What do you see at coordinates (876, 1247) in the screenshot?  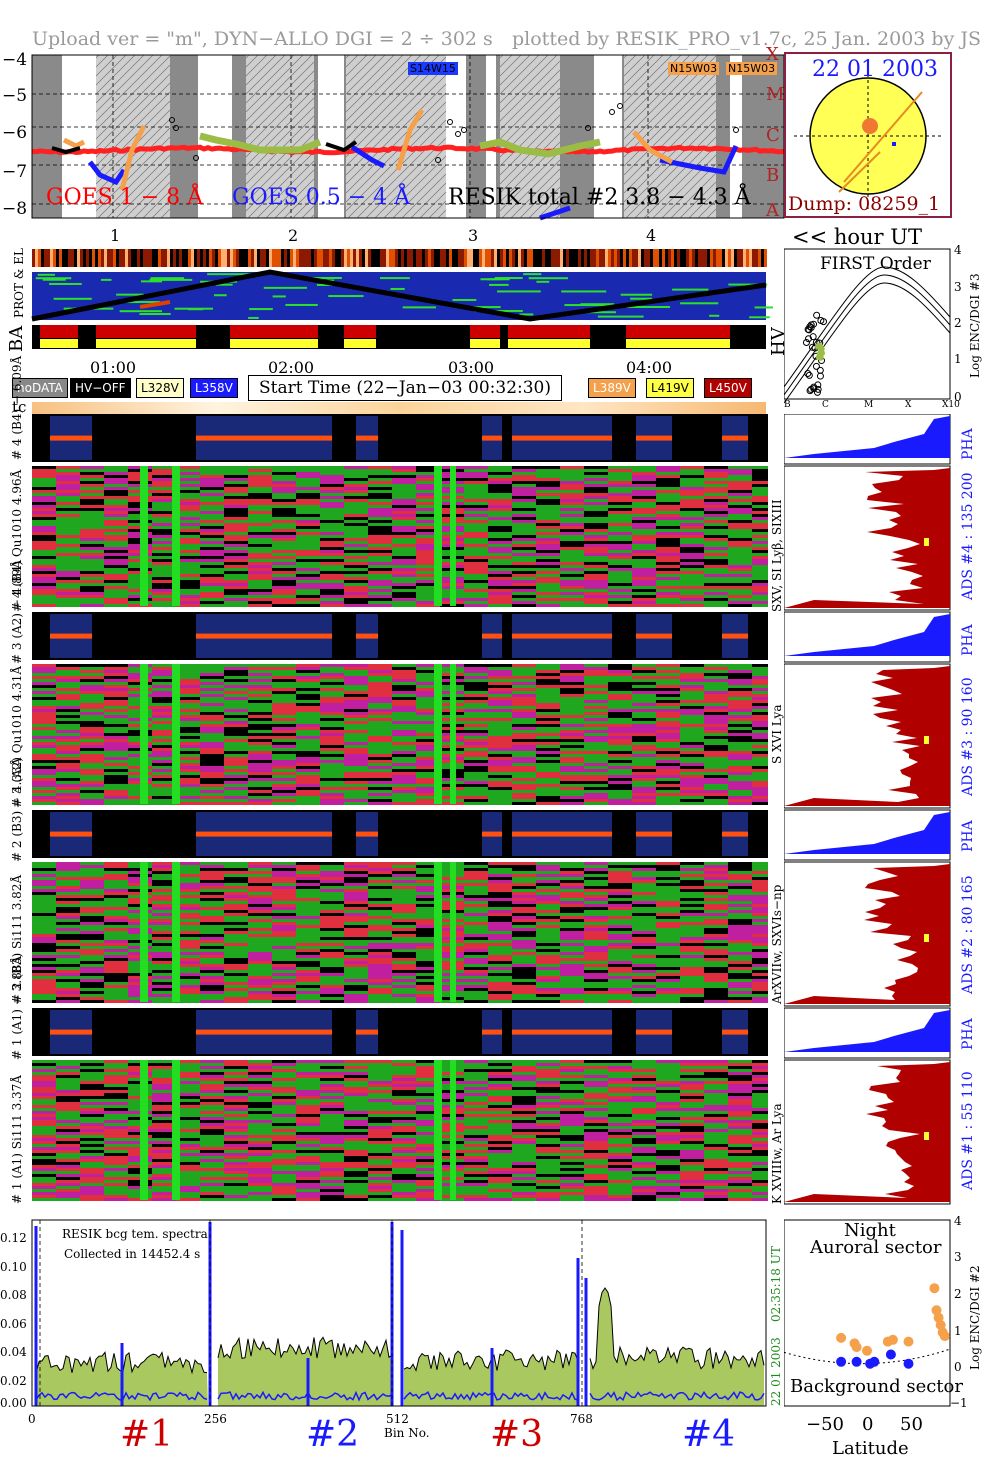 I see `latitude-title-auroral: Auroral sector` at bounding box center [876, 1247].